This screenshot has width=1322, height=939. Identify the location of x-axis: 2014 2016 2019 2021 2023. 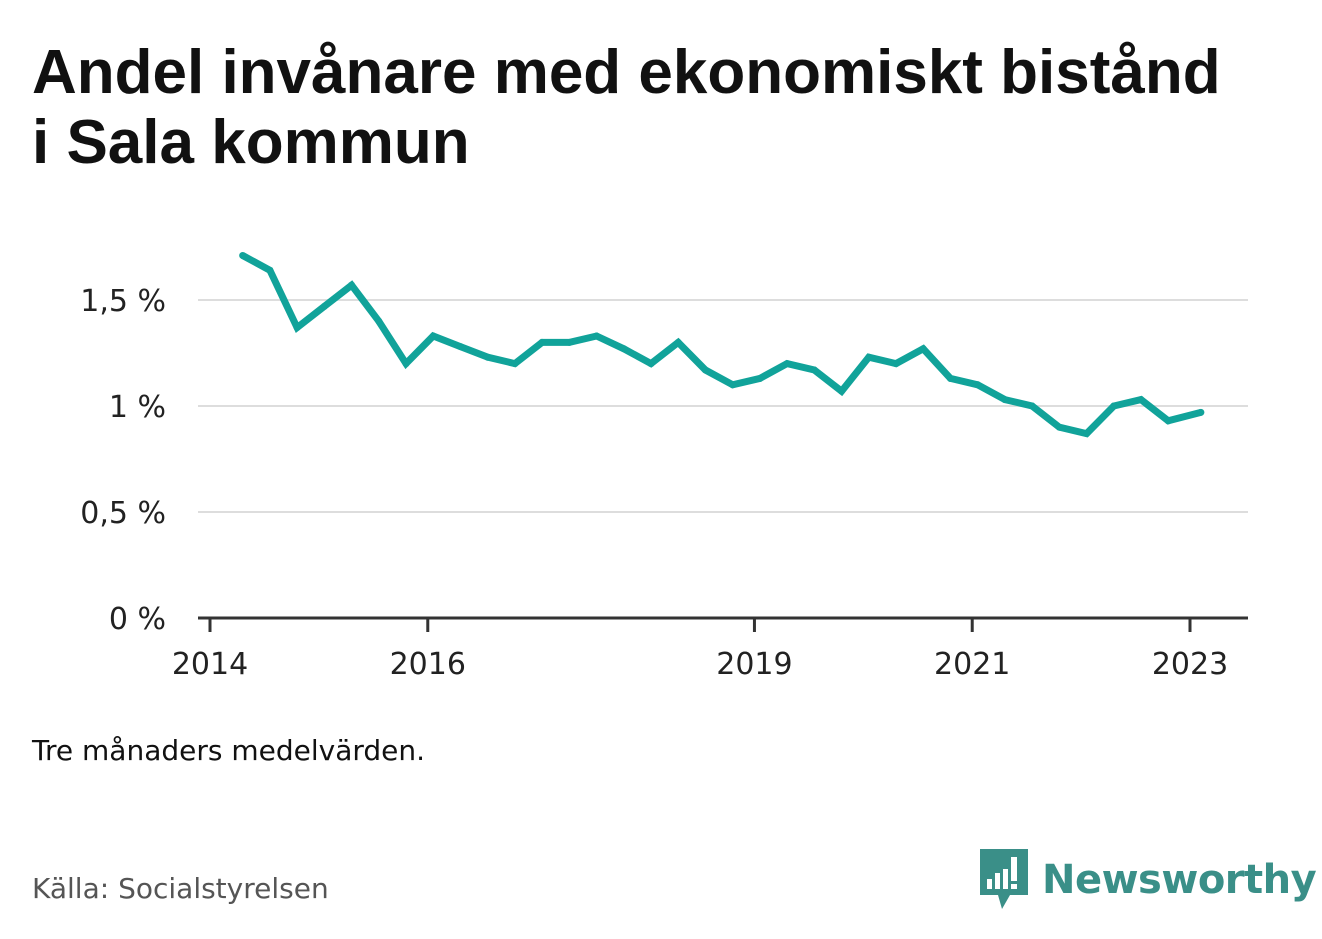
(710, 649).